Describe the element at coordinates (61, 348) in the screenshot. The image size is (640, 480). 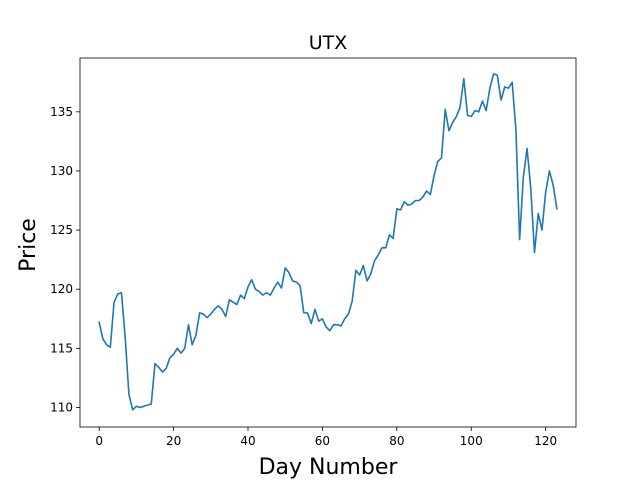
I see `y-tick-label: 115` at that location.